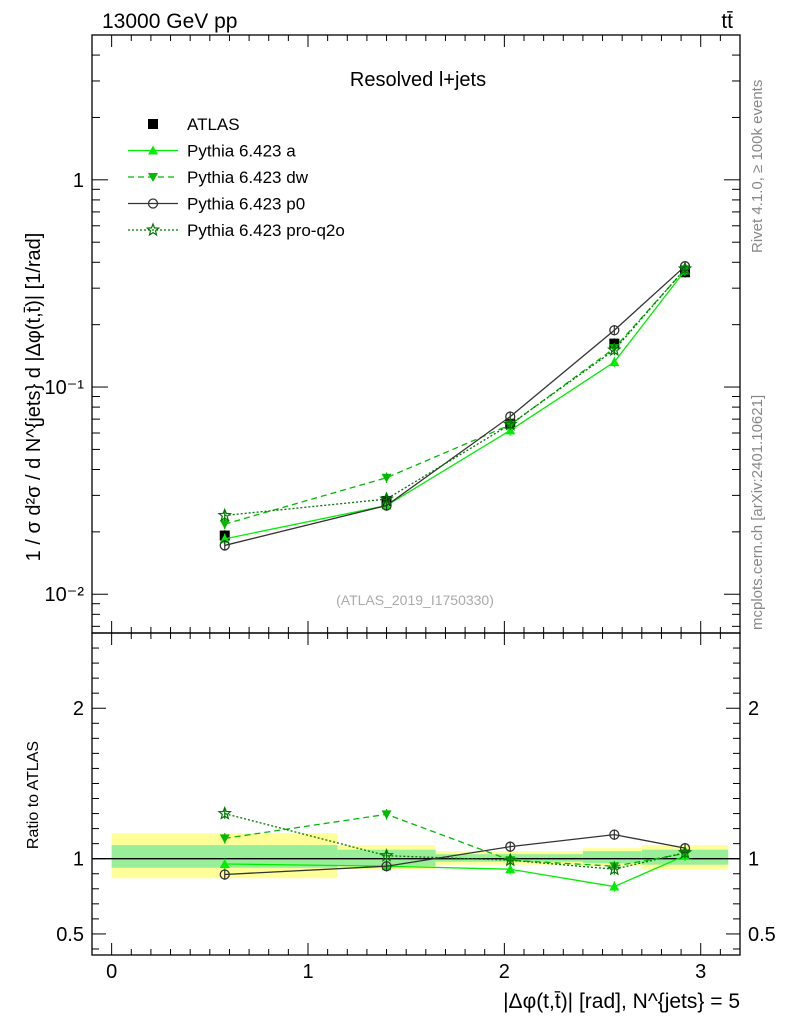  What do you see at coordinates (415, 600) in the screenshot?
I see `analysis-watermark: (ATLAS_2019_I1750330)` at bounding box center [415, 600].